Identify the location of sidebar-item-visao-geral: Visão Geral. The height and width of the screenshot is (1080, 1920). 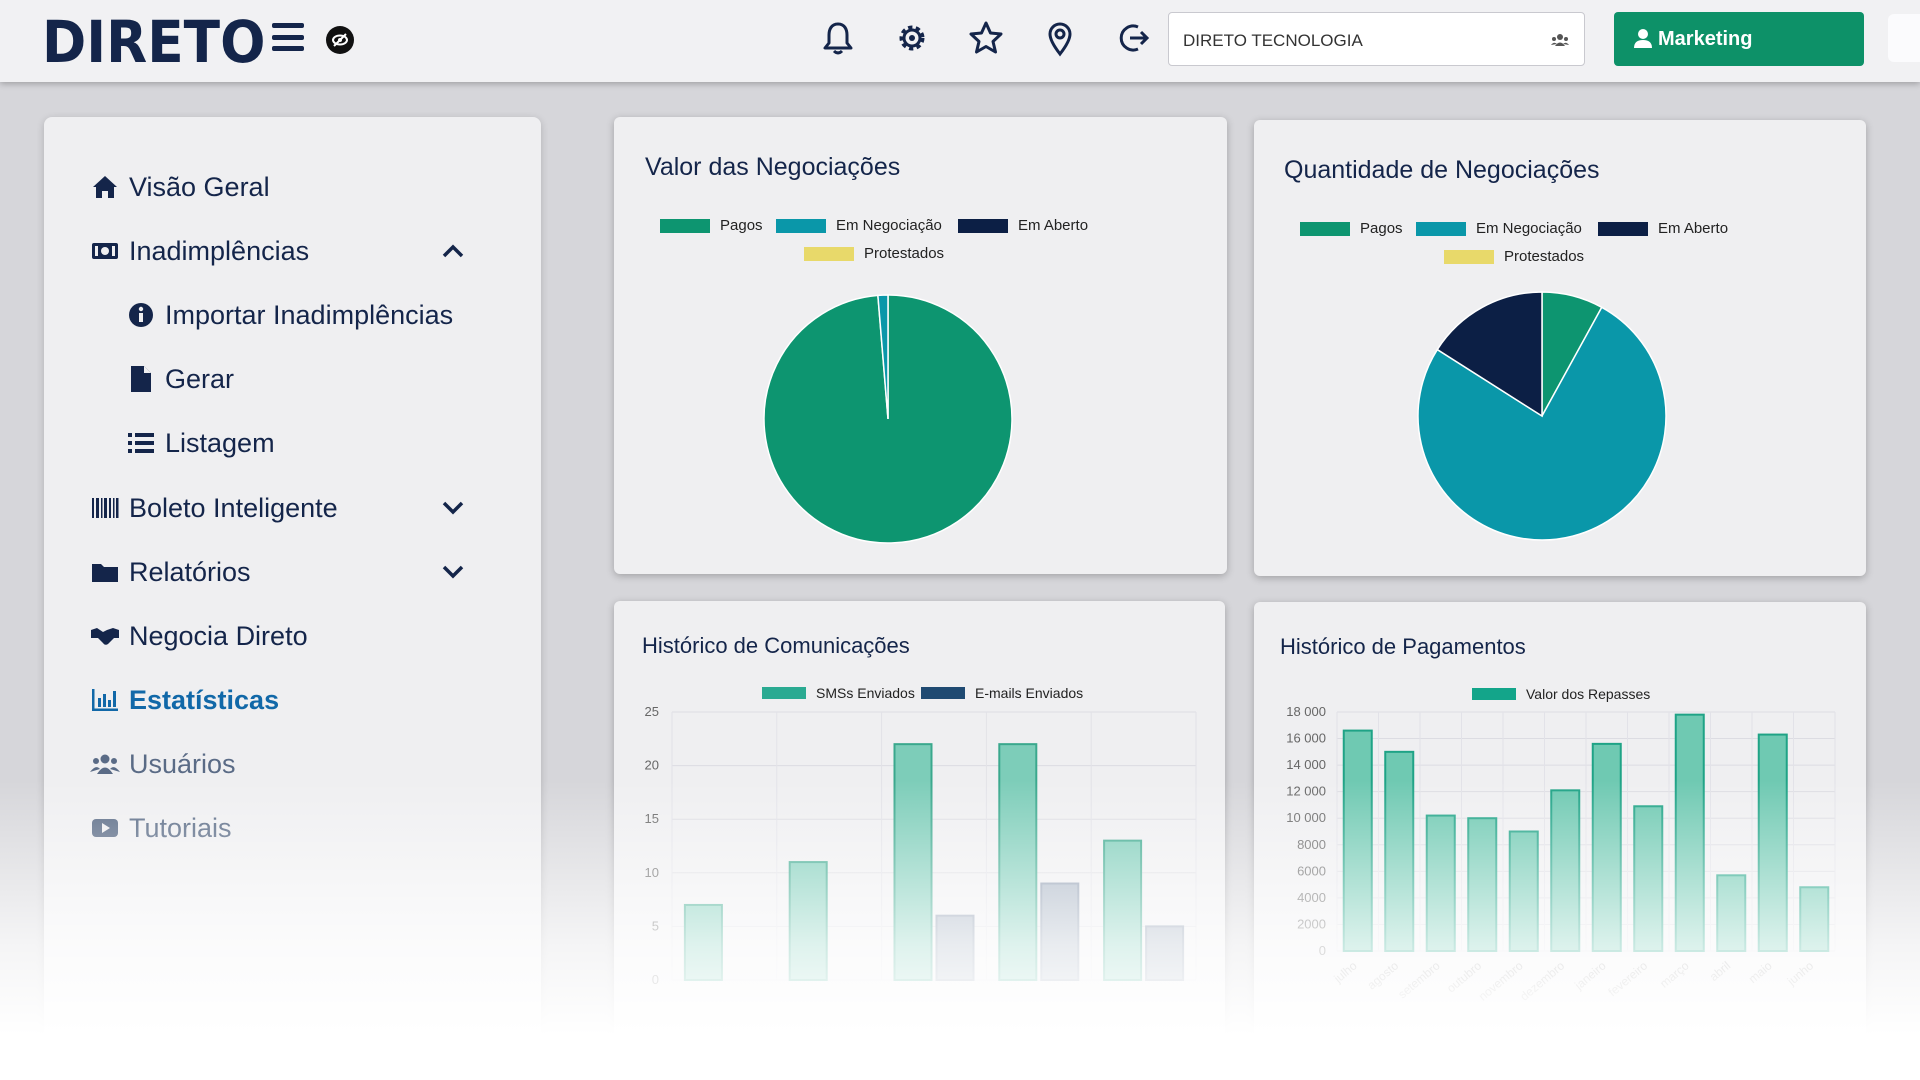
(179, 187).